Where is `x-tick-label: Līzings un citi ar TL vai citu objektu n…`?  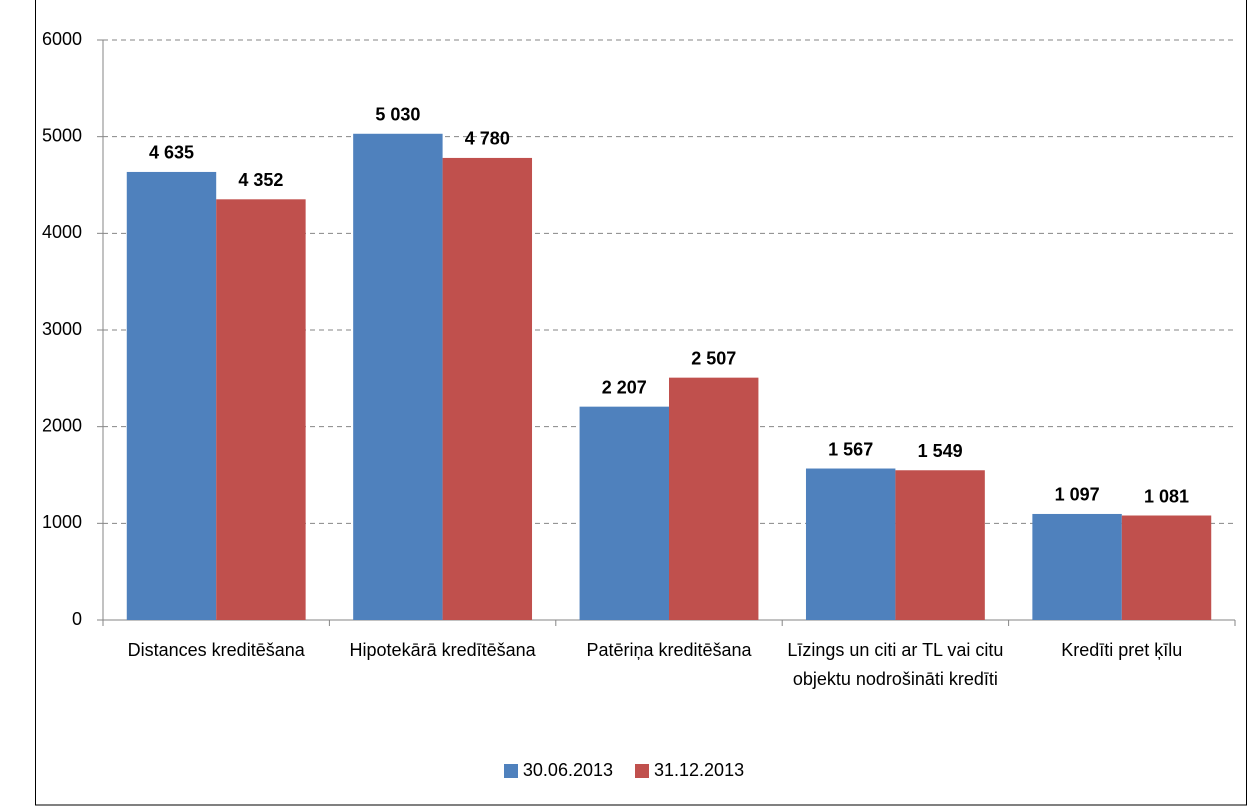 x-tick-label: Līzings un citi ar TL vai citu objektu n… is located at coordinates (895, 664).